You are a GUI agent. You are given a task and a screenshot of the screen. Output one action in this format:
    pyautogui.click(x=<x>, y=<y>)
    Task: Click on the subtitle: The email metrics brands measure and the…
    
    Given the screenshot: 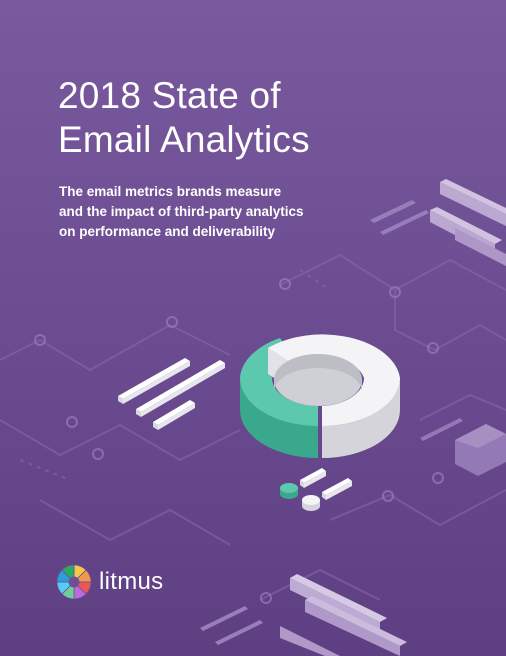 What is the action you would take?
    pyautogui.click(x=224, y=212)
    